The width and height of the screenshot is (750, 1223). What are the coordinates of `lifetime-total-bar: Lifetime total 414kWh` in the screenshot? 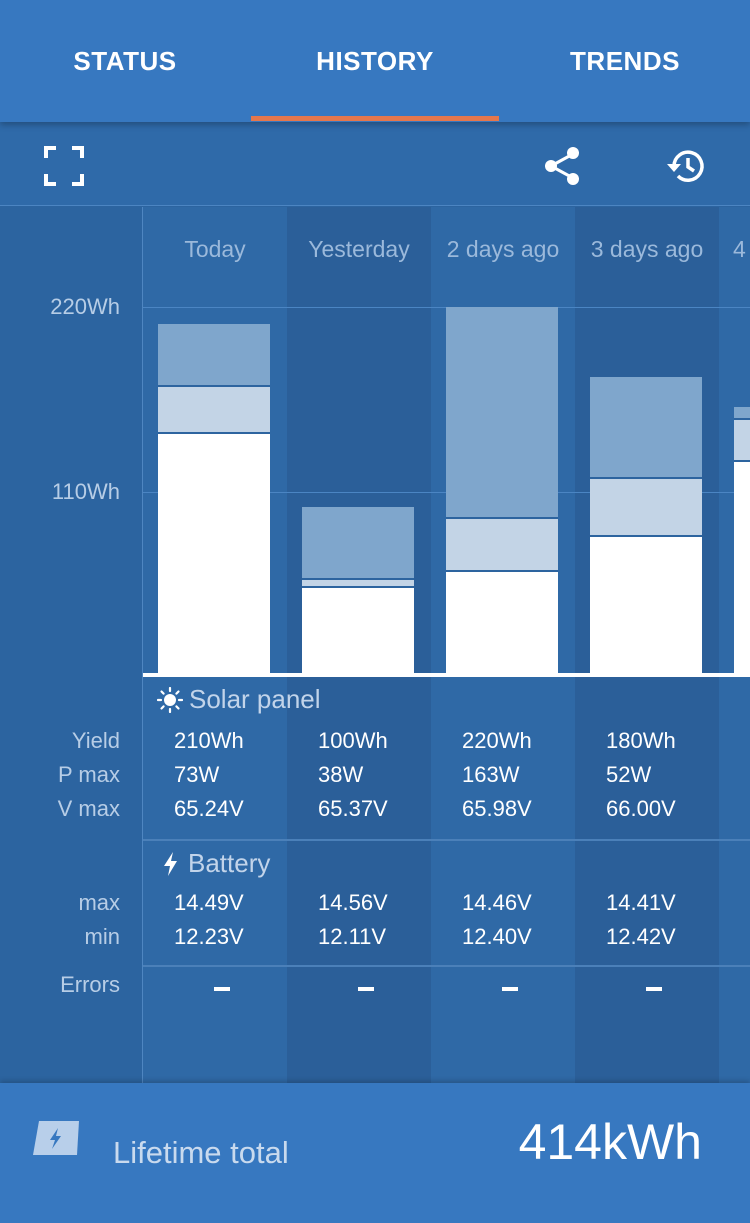 It's located at (375, 1153).